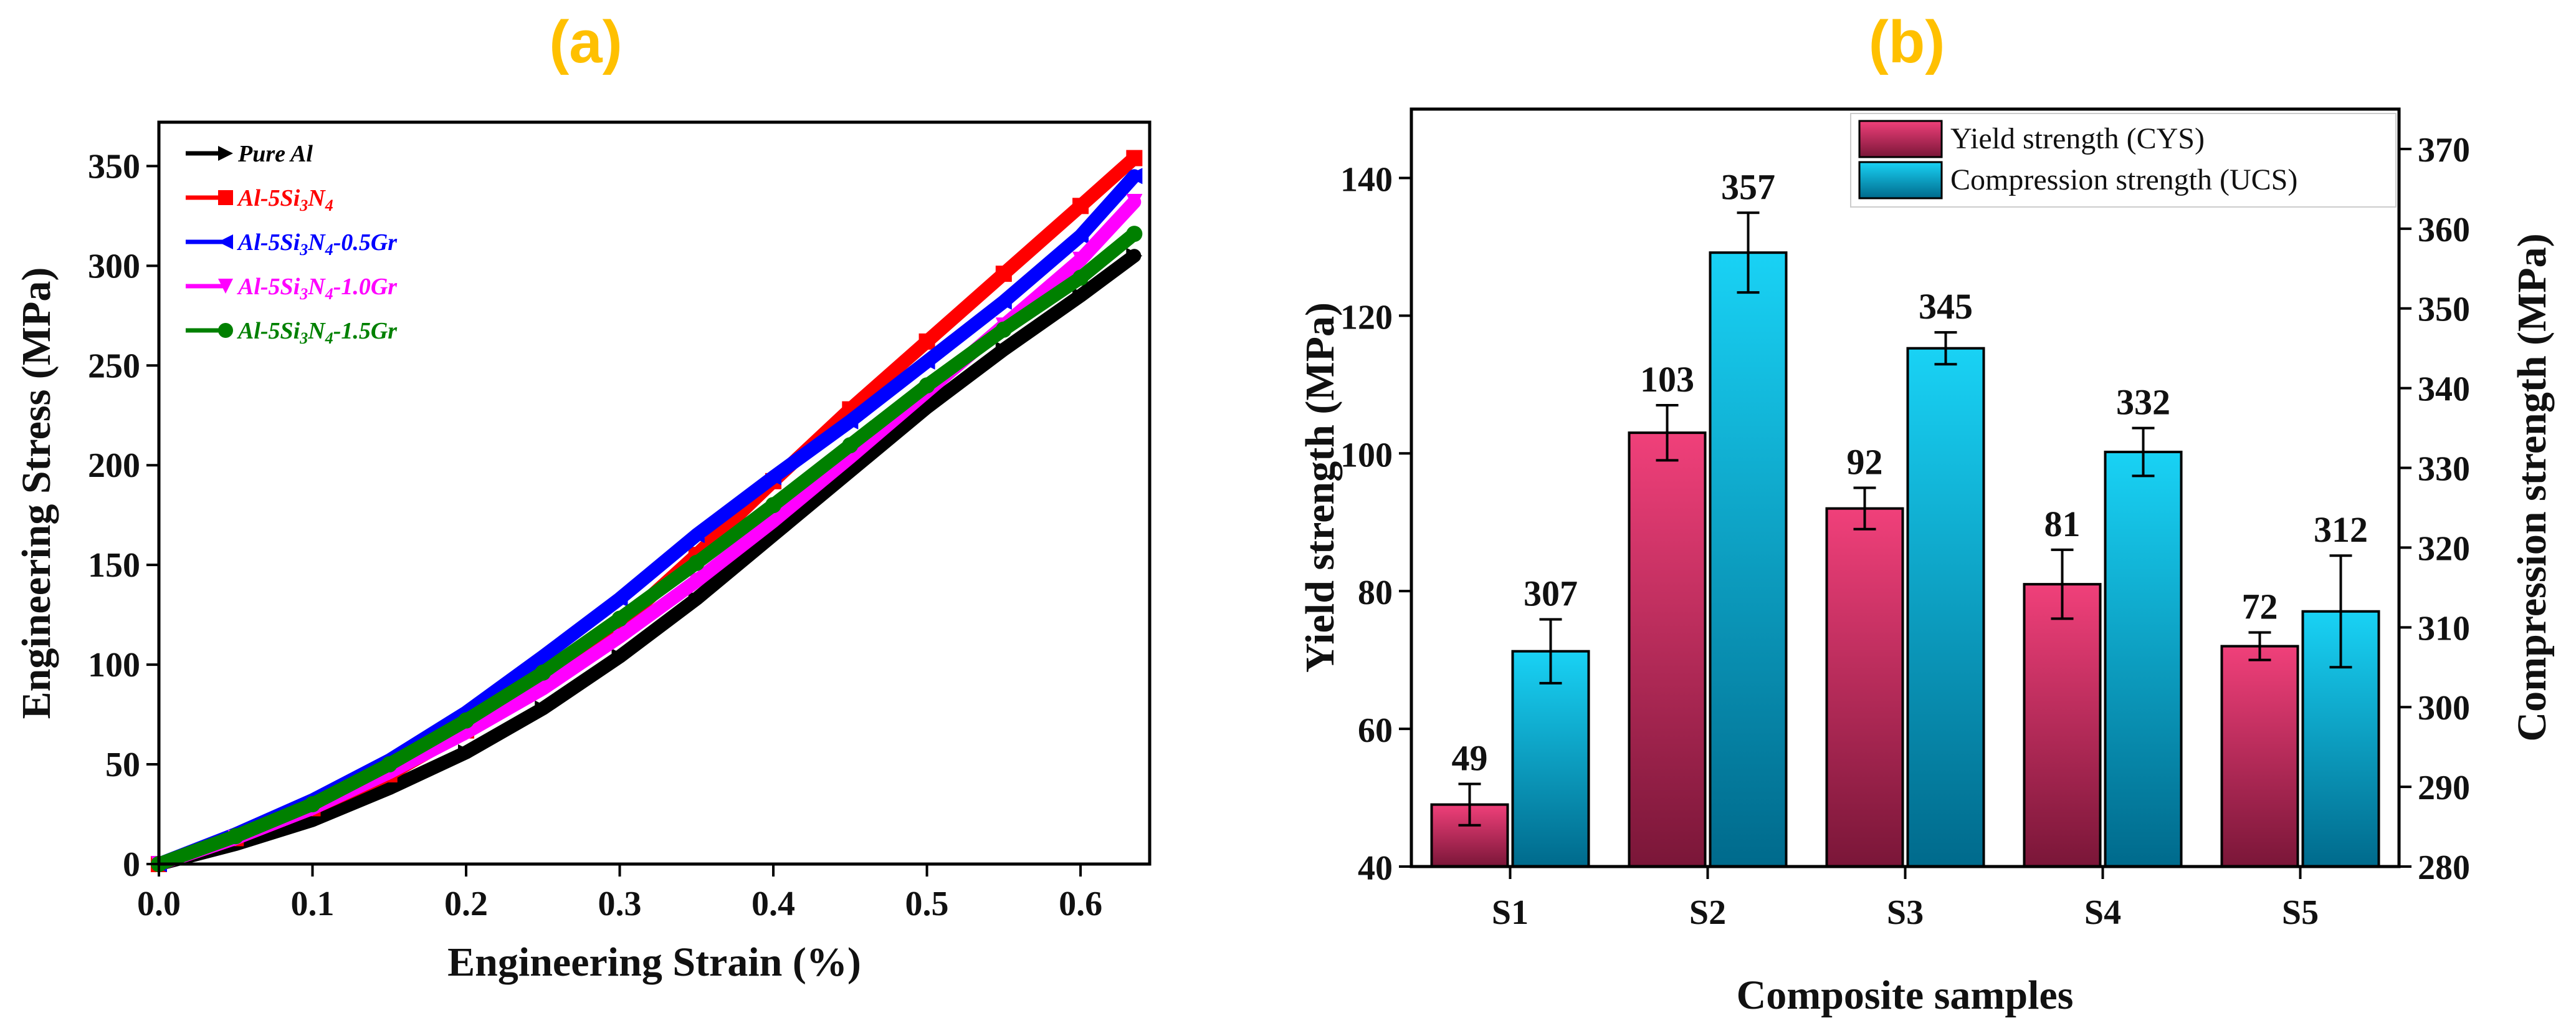 The width and height of the screenshot is (2576, 1033). I want to click on legend-label-part: Al-5Si, so click(268, 198).